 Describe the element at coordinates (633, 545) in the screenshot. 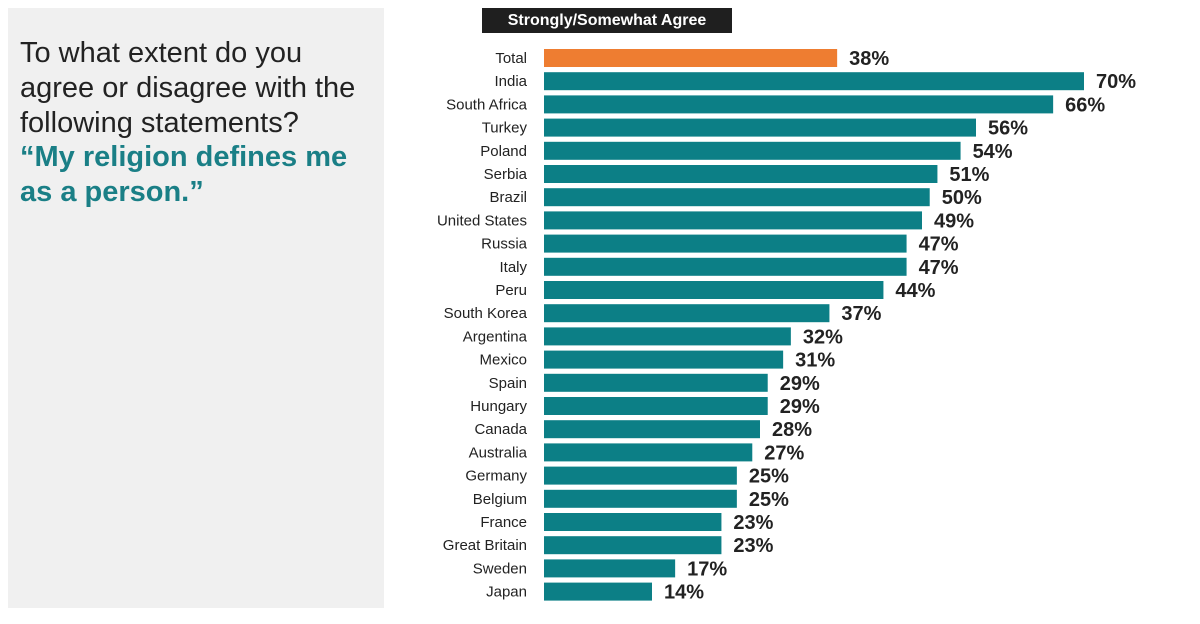

I see `bar-great-britain` at that location.